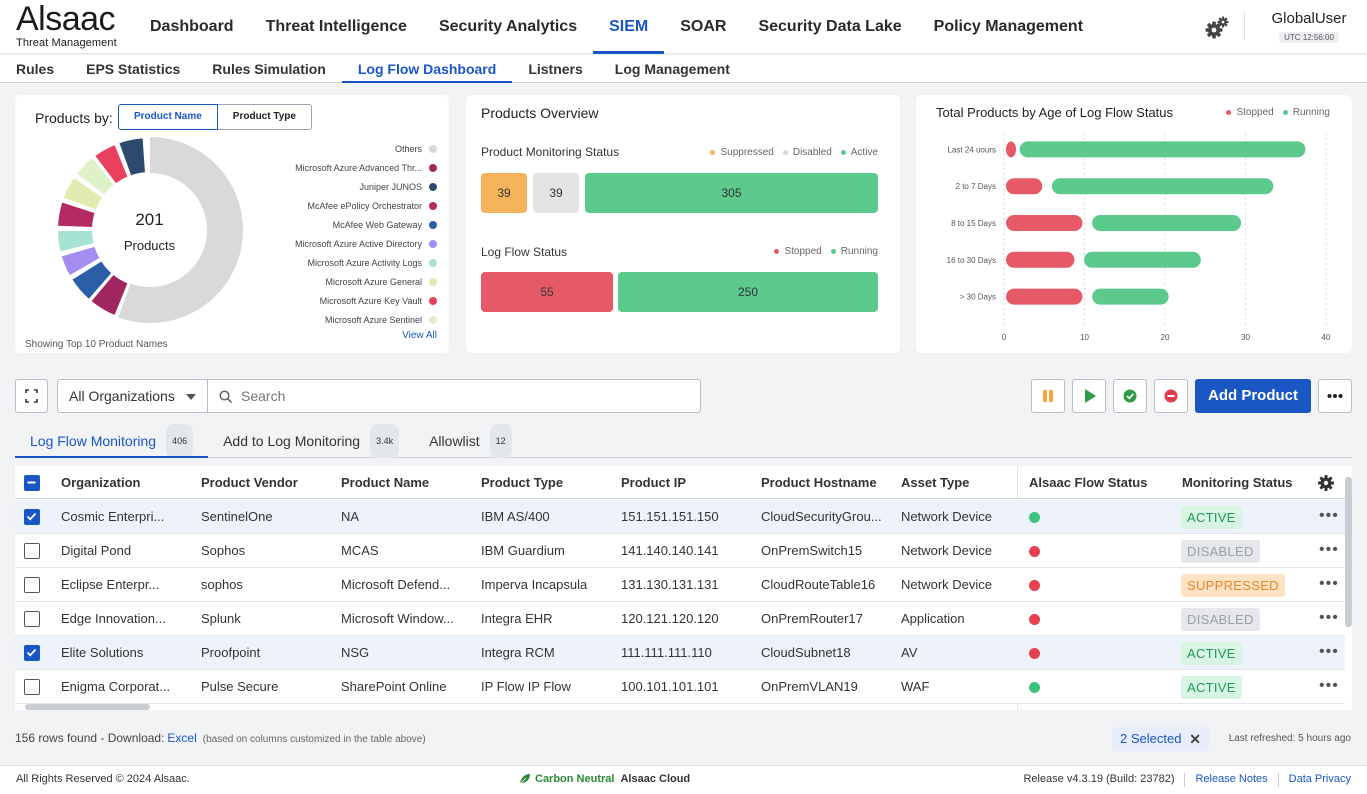  Describe the element at coordinates (269, 69) in the screenshot. I see `subnav-rules-simulation: Rules Simulation` at that location.